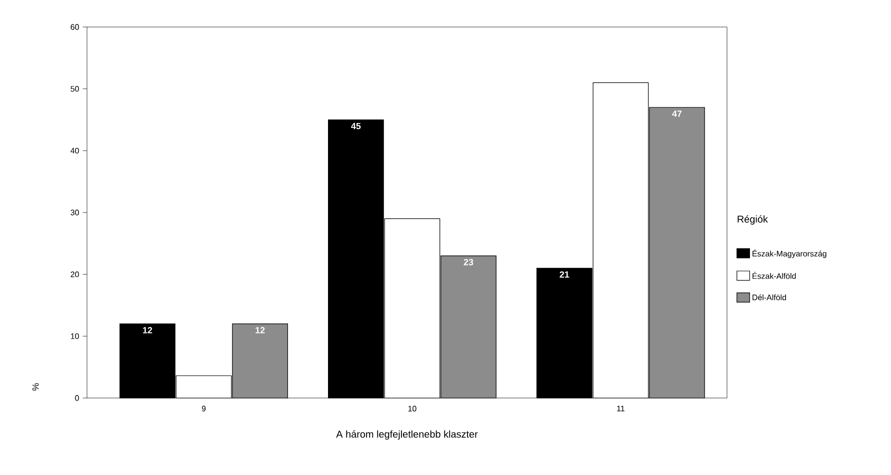  I want to click on y-axis-title: %, so click(35, 387).